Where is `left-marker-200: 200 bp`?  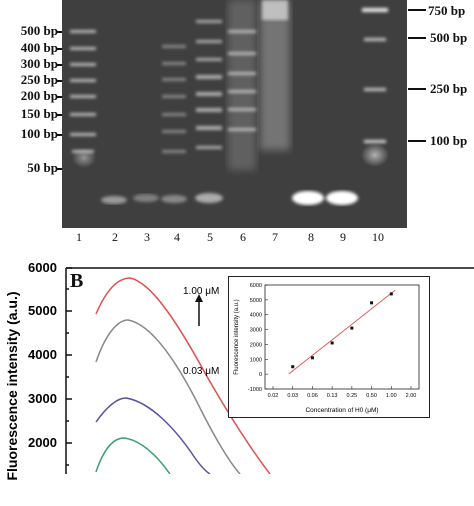 left-marker-200: 200 bp is located at coordinates (39, 95).